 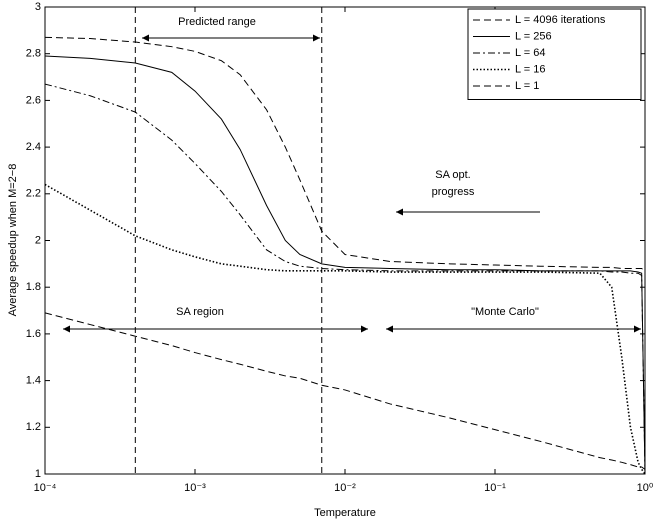 What do you see at coordinates (33, 54) in the screenshot?
I see `y-tick-label: 2.8` at bounding box center [33, 54].